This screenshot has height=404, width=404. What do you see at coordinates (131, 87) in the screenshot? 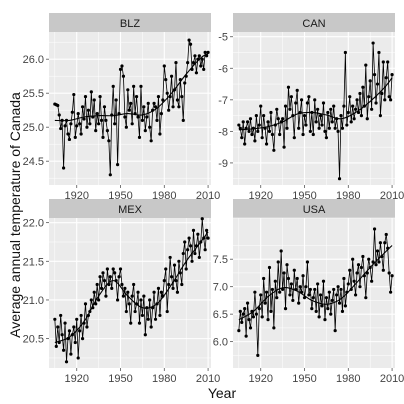
I see `trend-line` at bounding box center [131, 87].